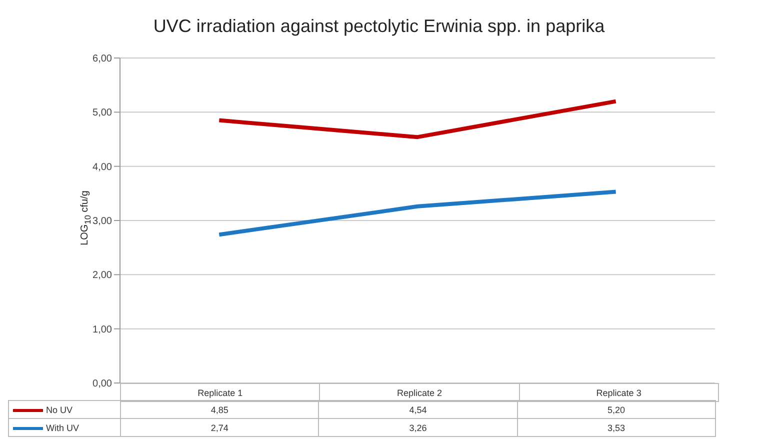 This screenshot has width=758, height=439. I want to click on y-tick-label: 4,00, so click(102, 167).